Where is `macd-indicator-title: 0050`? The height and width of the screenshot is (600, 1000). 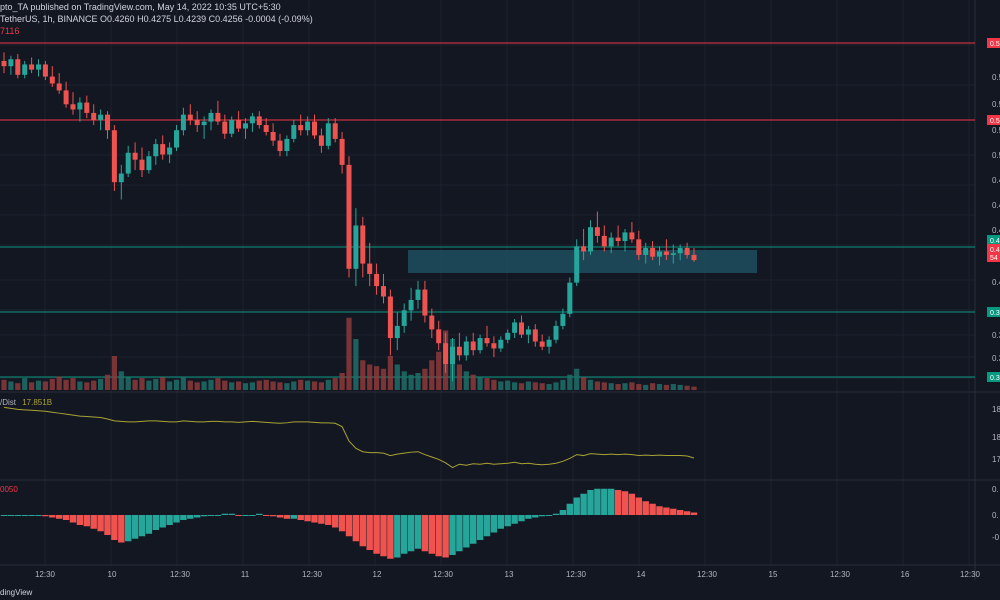 macd-indicator-title: 0050 is located at coordinates (9, 489).